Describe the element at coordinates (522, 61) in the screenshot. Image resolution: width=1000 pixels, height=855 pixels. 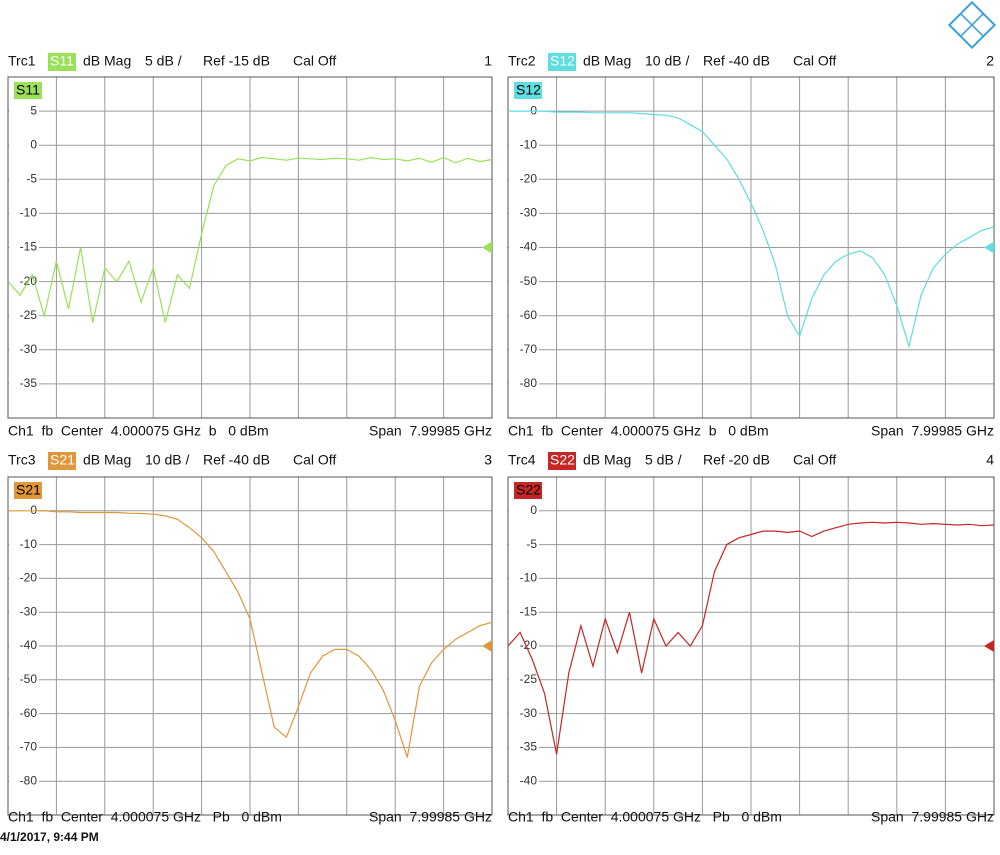
I see `trace-id: Trc2` at that location.